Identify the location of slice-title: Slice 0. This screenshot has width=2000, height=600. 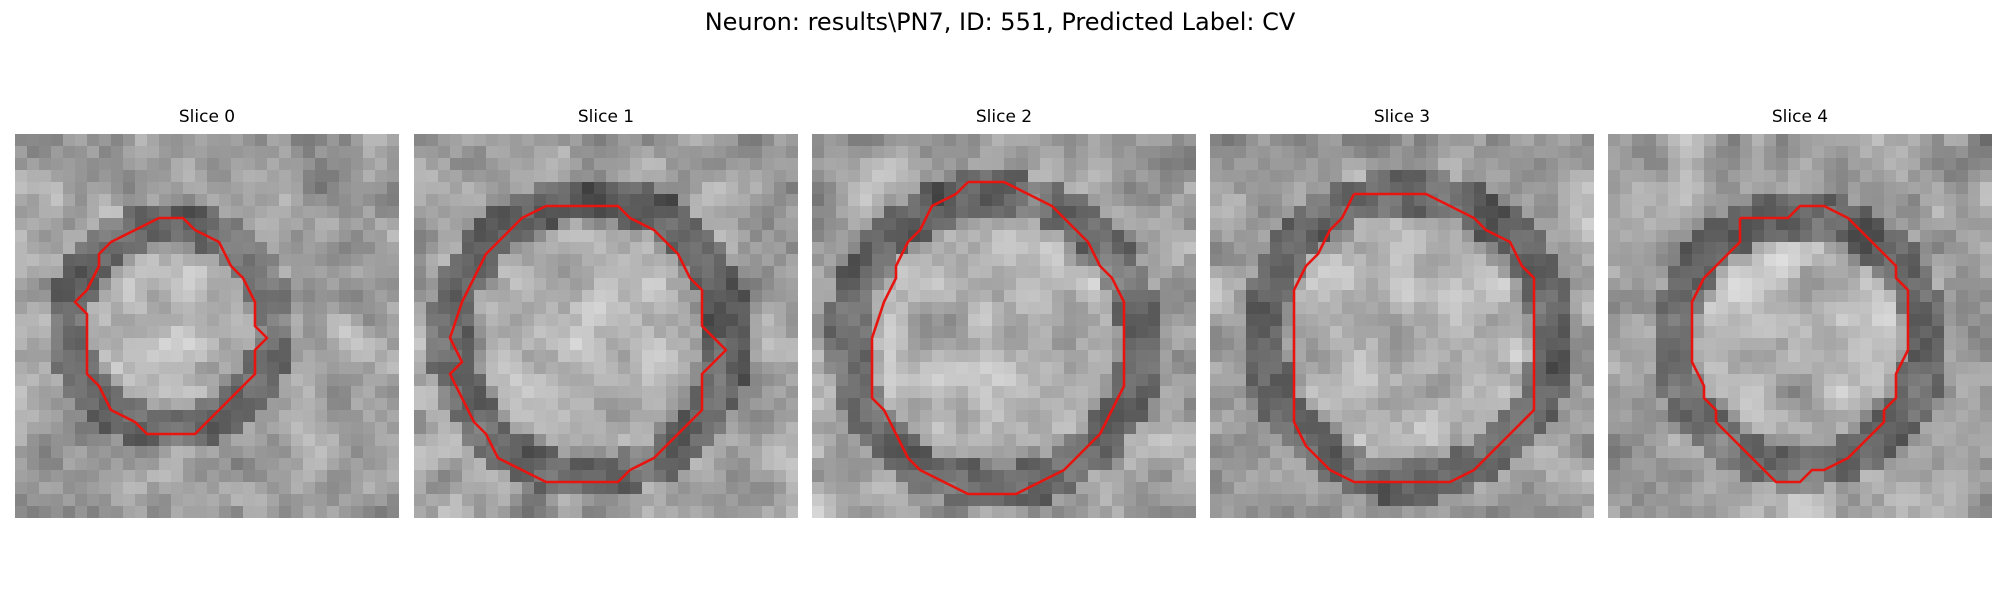
(207, 117).